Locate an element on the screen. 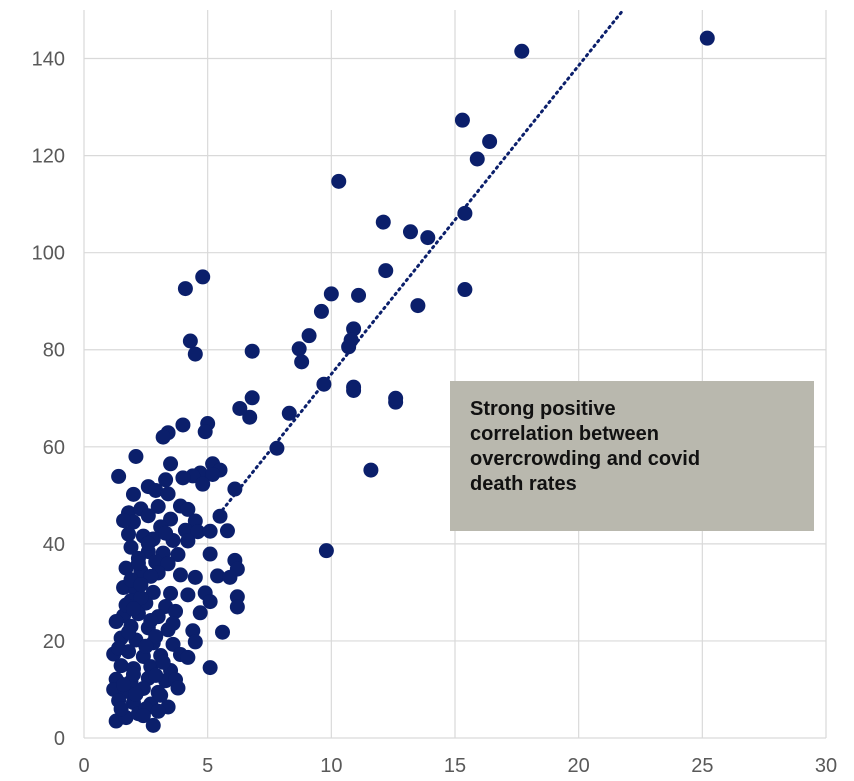 The width and height of the screenshot is (854, 781). x-axis: 0 5 10 15 20 25 30 is located at coordinates (457, 757).